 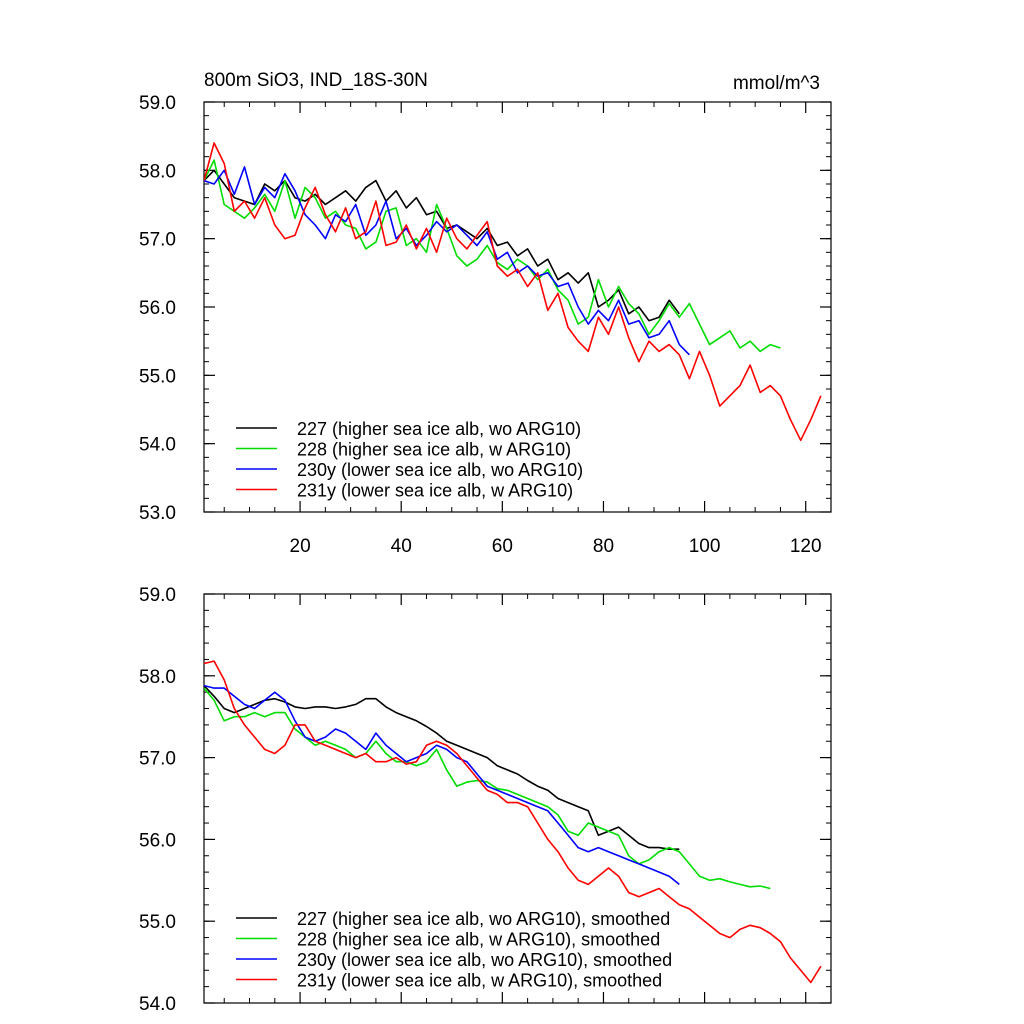 What do you see at coordinates (434, 450) in the screenshot?
I see `legend-label: 228 (higher sea ice alb, w ARG10)` at bounding box center [434, 450].